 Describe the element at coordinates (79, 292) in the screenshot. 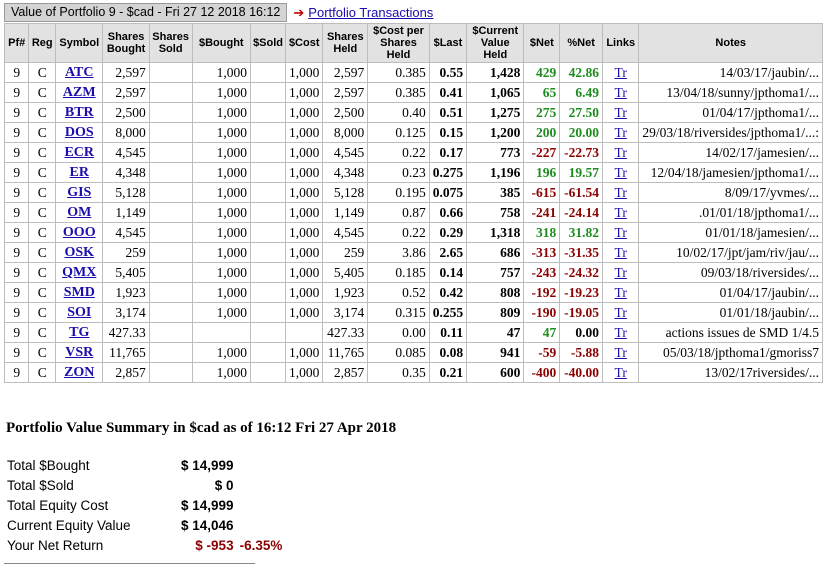

I see `symbol-link: SMD` at that location.